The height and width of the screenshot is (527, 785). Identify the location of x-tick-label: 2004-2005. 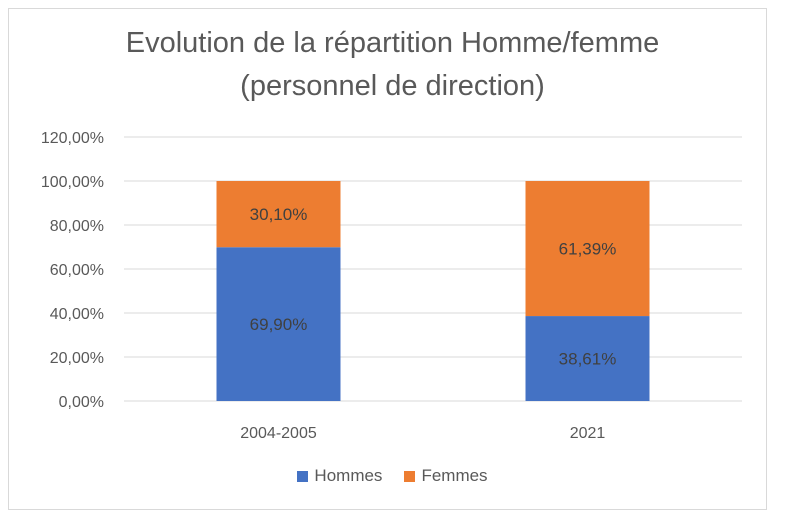
(278, 433).